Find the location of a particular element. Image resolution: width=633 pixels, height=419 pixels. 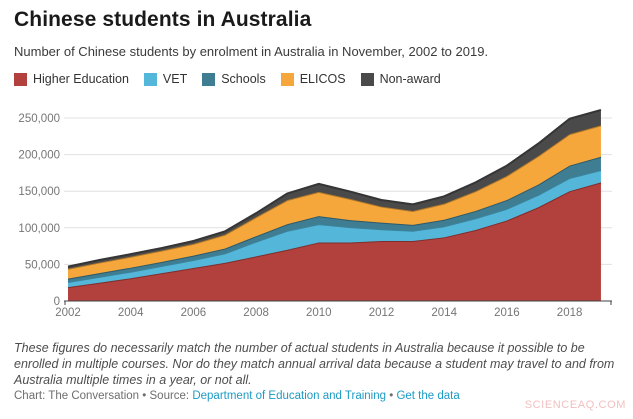

x-axis-tick-label: 2008 is located at coordinates (256, 313).